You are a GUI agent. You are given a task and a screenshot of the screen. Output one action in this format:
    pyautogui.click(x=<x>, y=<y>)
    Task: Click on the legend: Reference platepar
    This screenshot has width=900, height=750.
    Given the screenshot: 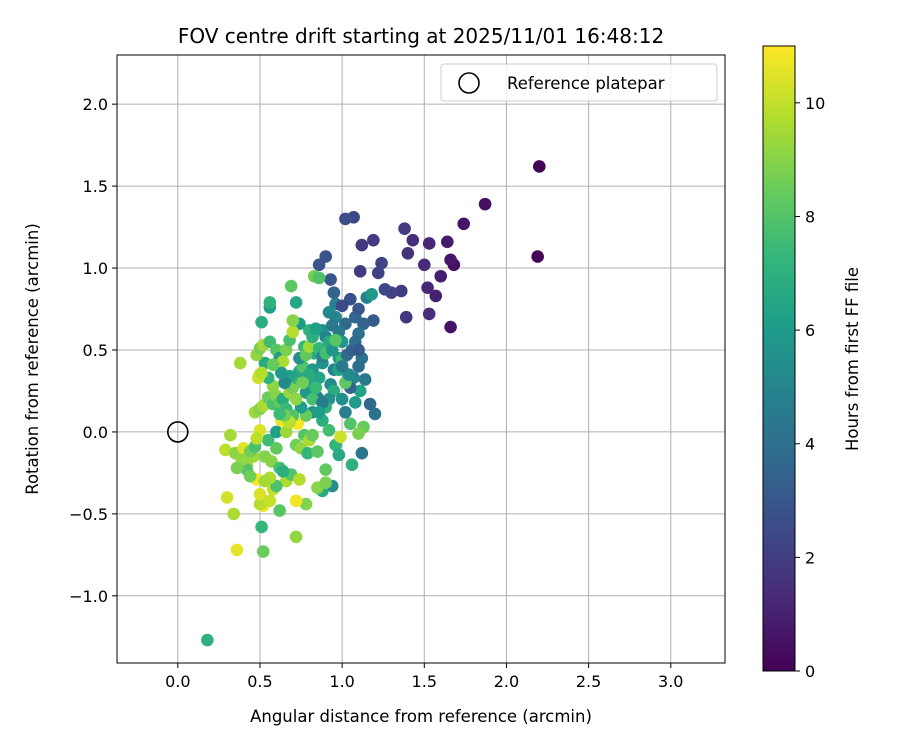 What is the action you would take?
    pyautogui.click(x=579, y=82)
    